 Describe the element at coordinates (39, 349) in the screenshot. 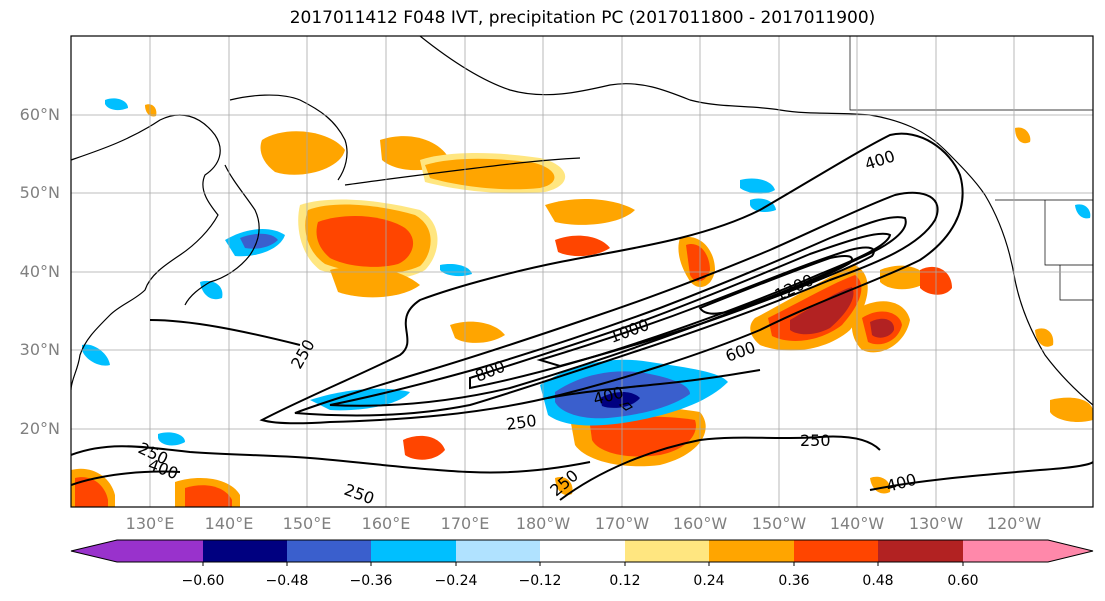

I see `lat-label-30n: 30°N` at that location.